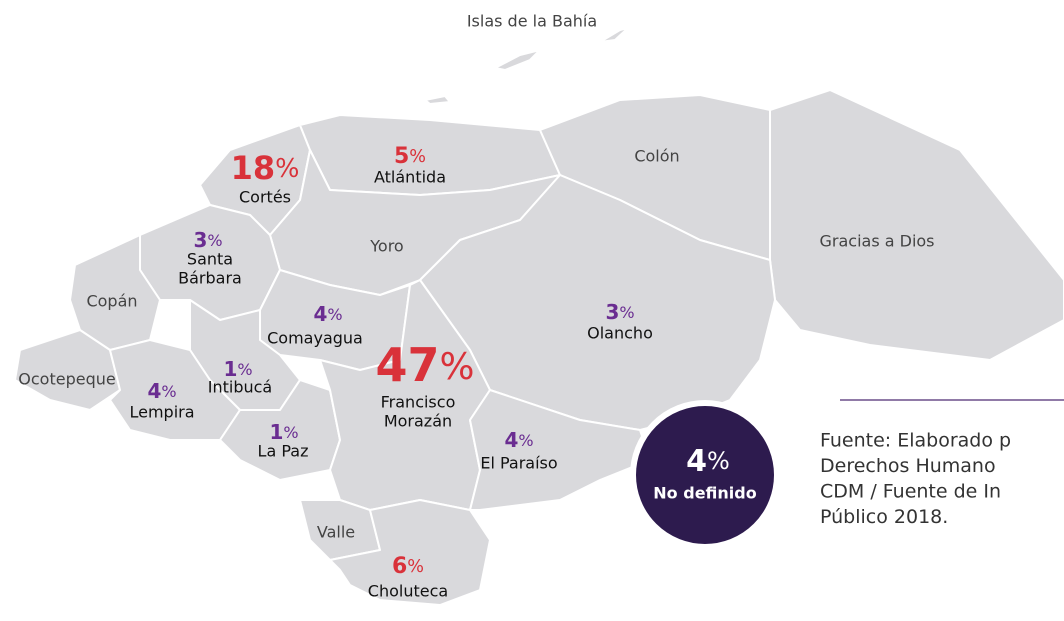  I want to click on region-name: Francisco, so click(418, 402).